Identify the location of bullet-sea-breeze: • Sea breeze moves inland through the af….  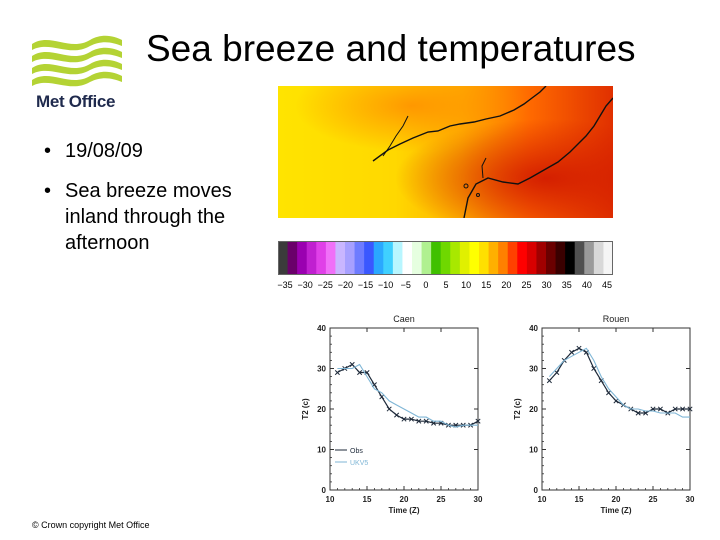
(142, 217).